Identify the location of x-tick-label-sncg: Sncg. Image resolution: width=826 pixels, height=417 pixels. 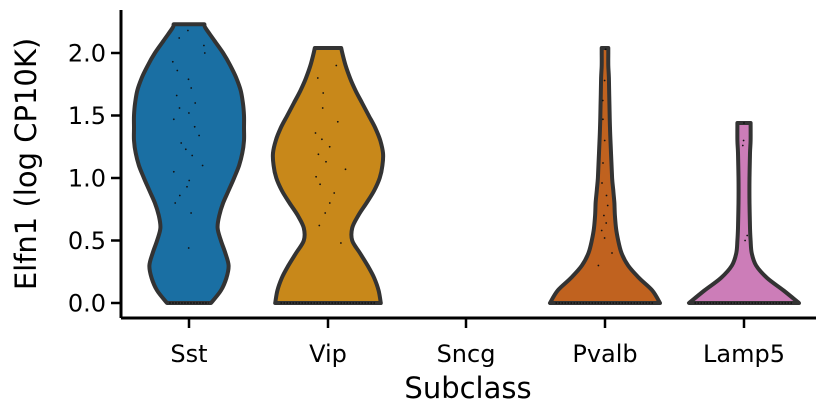
(466, 354).